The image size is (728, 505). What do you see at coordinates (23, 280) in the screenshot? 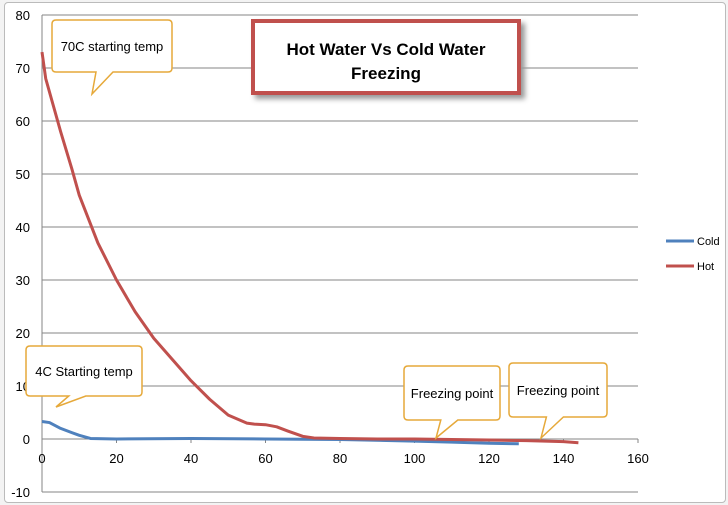
I see `y-tick-label: 30` at bounding box center [23, 280].